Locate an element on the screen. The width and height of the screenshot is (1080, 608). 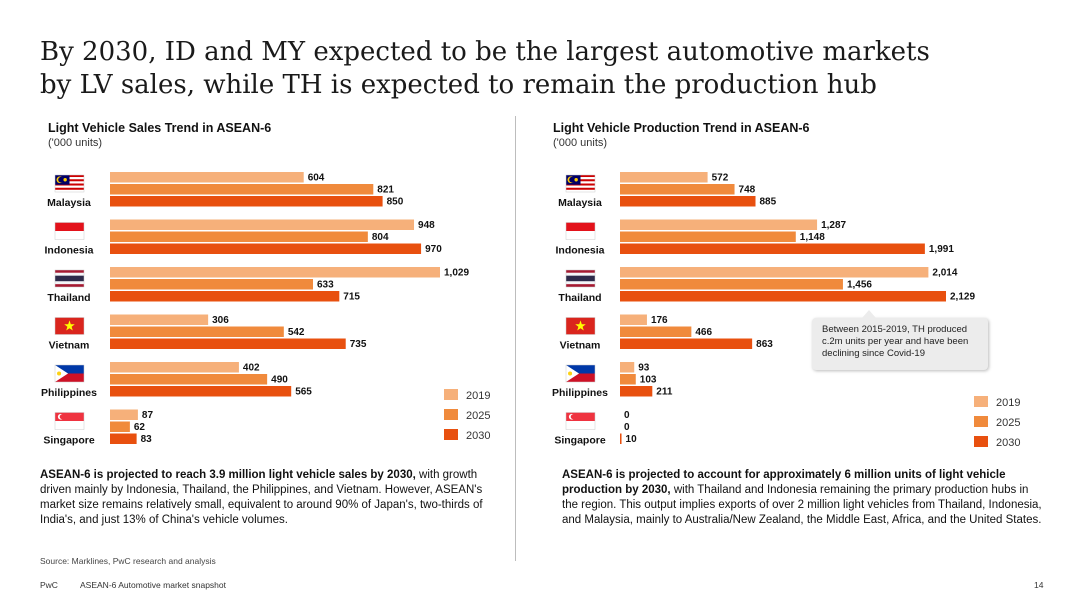
chart-divider is located at coordinates (515, 338).